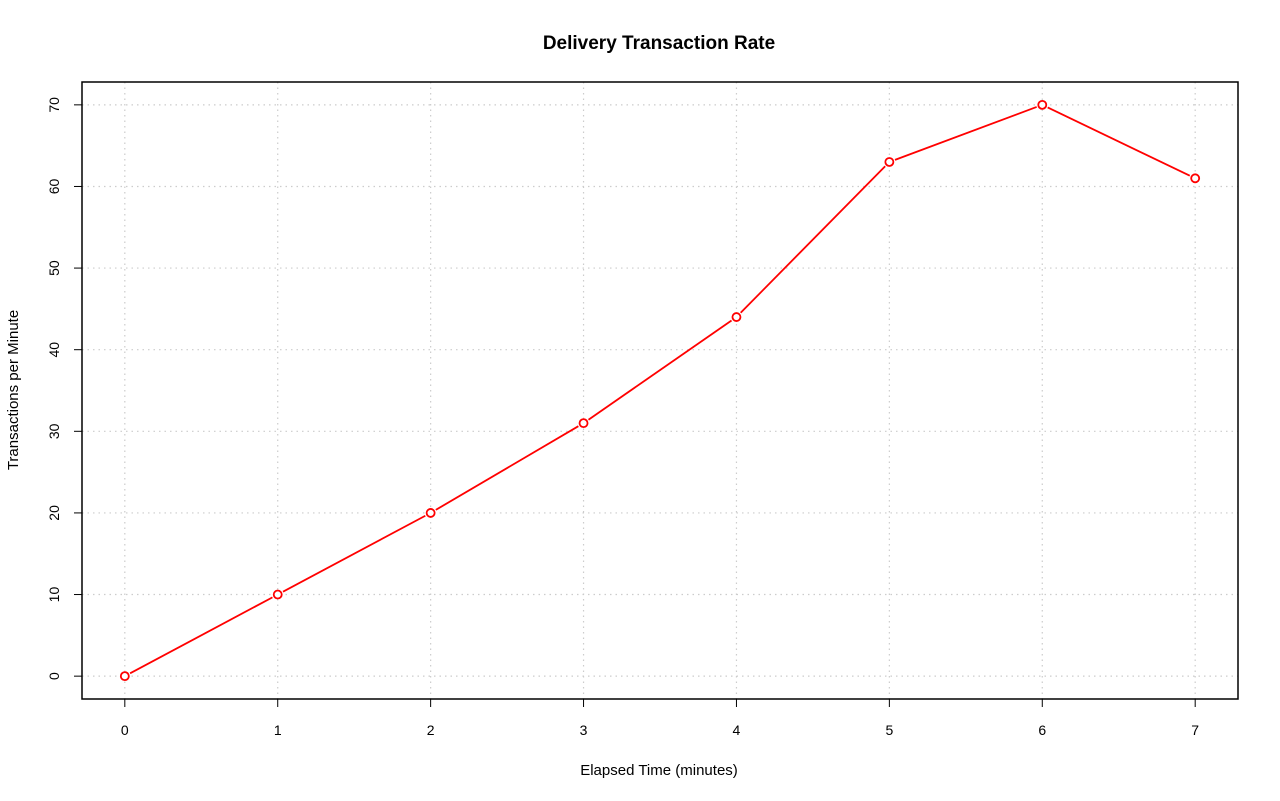  Describe the element at coordinates (54, 676) in the screenshot. I see `y-tick-label: 0` at that location.